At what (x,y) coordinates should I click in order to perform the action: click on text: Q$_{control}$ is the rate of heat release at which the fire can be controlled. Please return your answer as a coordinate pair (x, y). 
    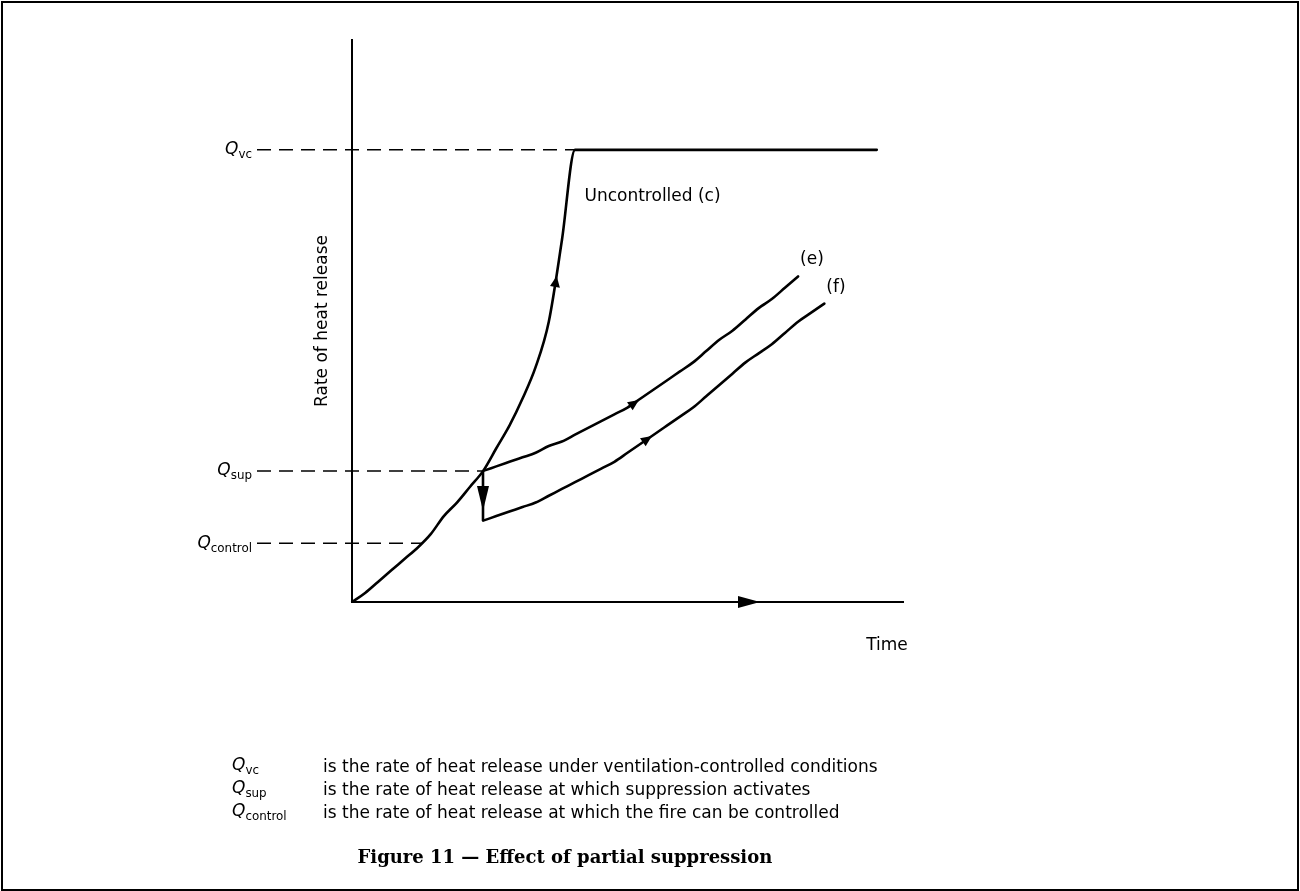
    Looking at the image, I should click on (536, 812).